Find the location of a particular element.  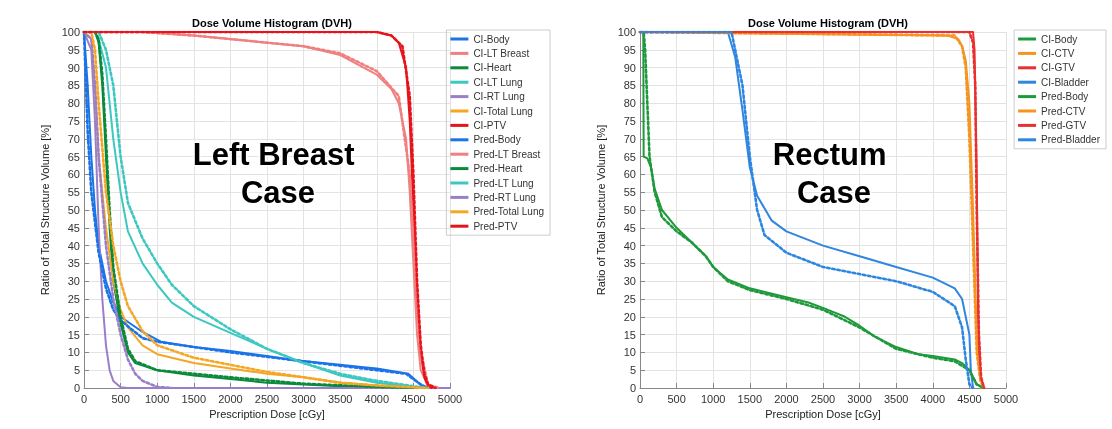

legend-label: CI-LT Lung is located at coordinates (498, 82).